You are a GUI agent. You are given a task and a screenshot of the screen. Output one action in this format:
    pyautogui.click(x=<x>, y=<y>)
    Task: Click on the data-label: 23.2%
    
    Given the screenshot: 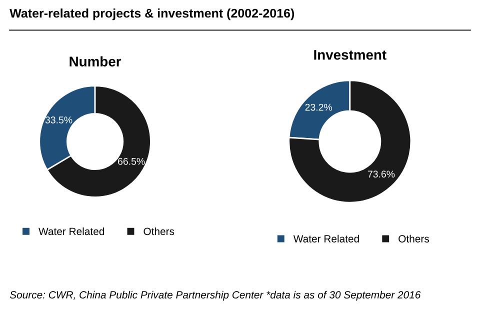 What is the action you would take?
    pyautogui.click(x=318, y=107)
    